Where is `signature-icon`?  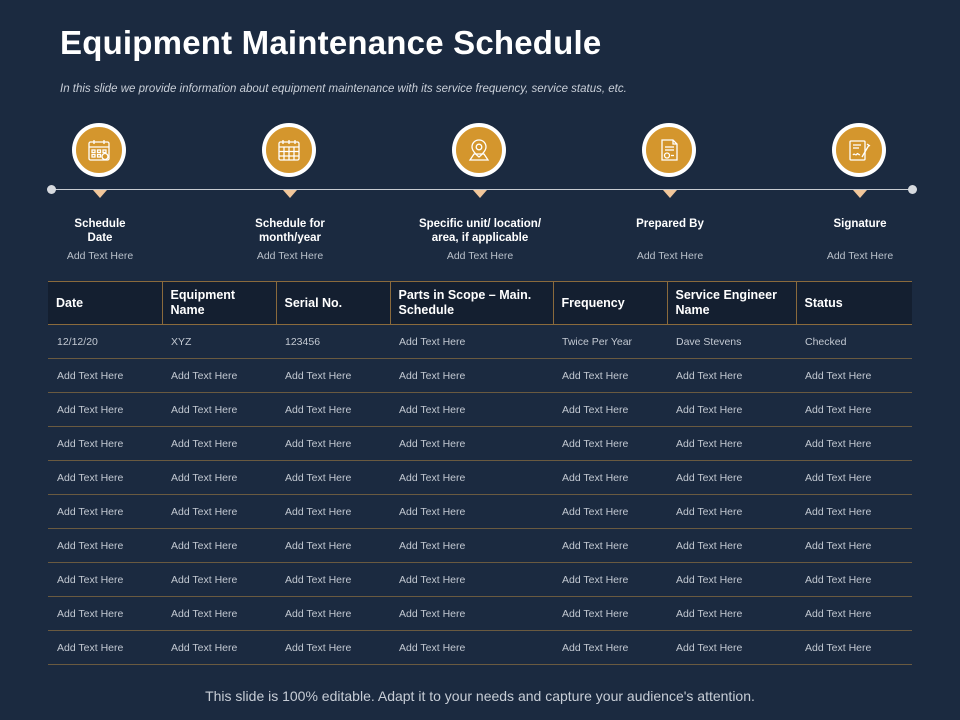 signature-icon is located at coordinates (859, 150).